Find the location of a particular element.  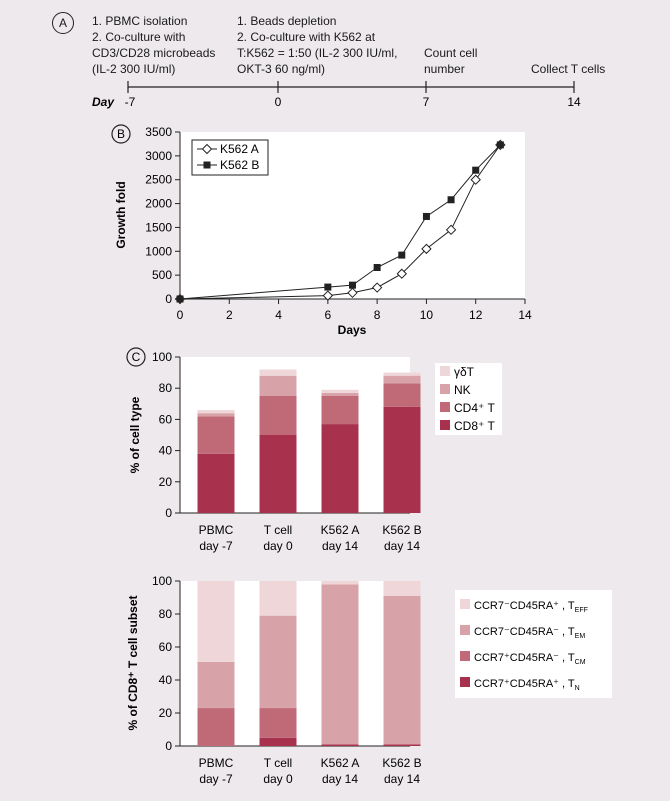

cell-type-category-label: day 14 is located at coordinates (340, 546).